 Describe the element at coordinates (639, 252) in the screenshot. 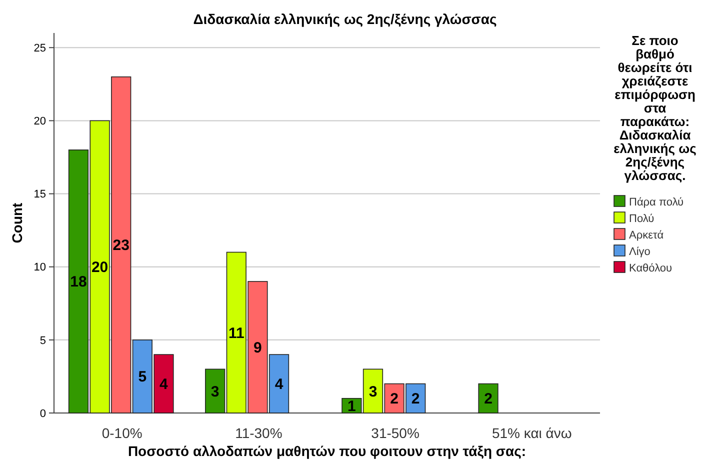

I see `legend-label: Λίγο` at that location.